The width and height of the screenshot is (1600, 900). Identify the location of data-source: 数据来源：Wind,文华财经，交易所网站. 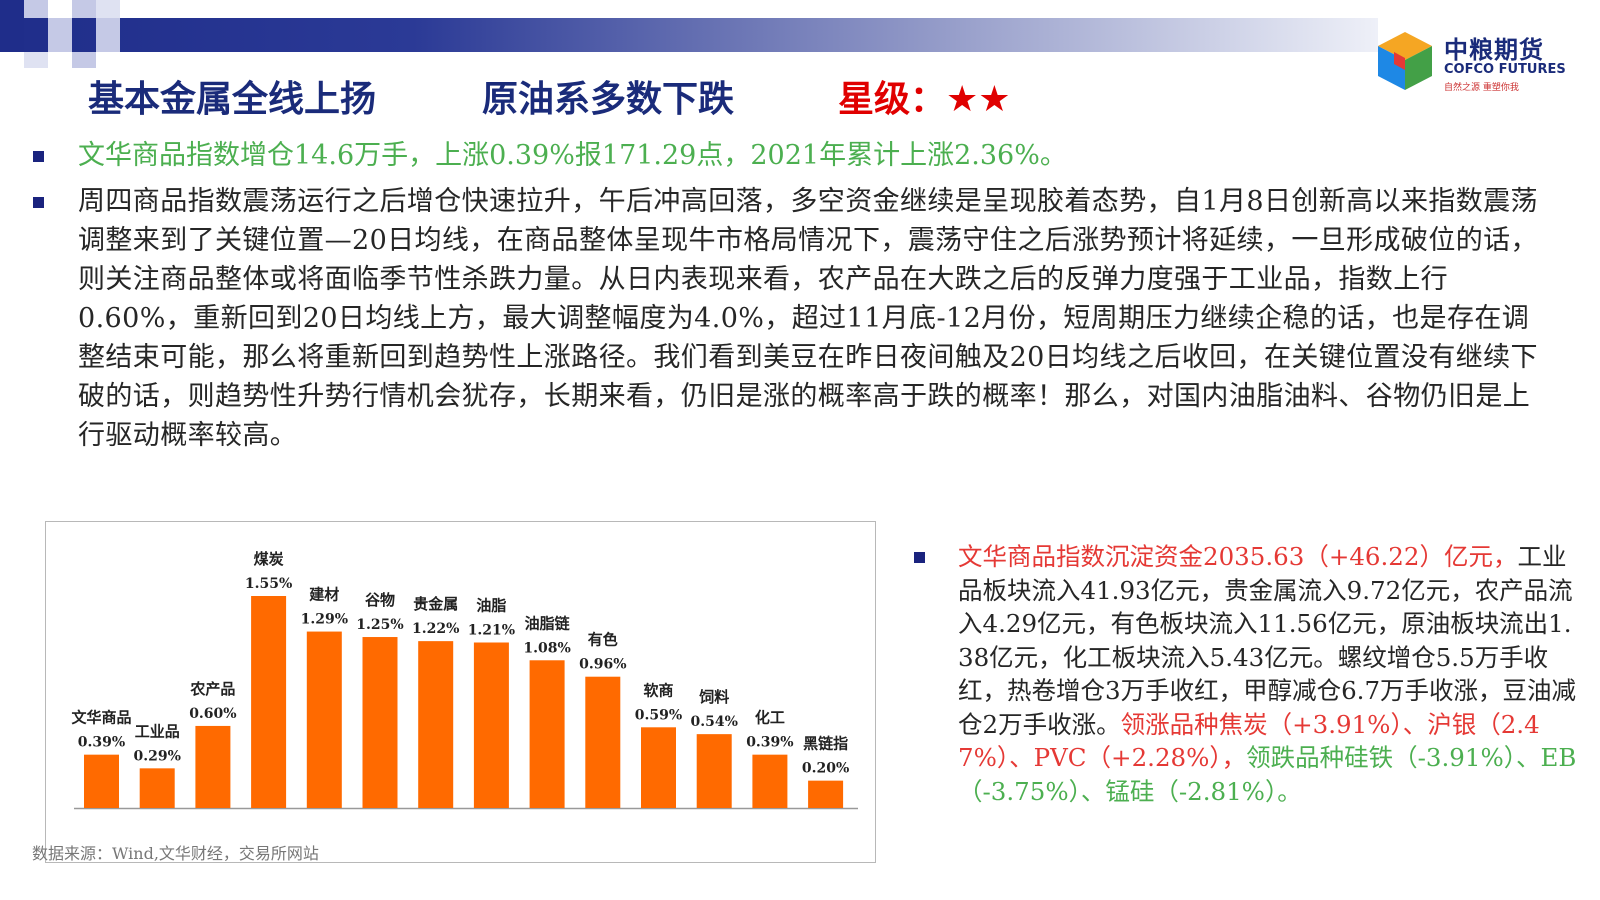
(175, 853).